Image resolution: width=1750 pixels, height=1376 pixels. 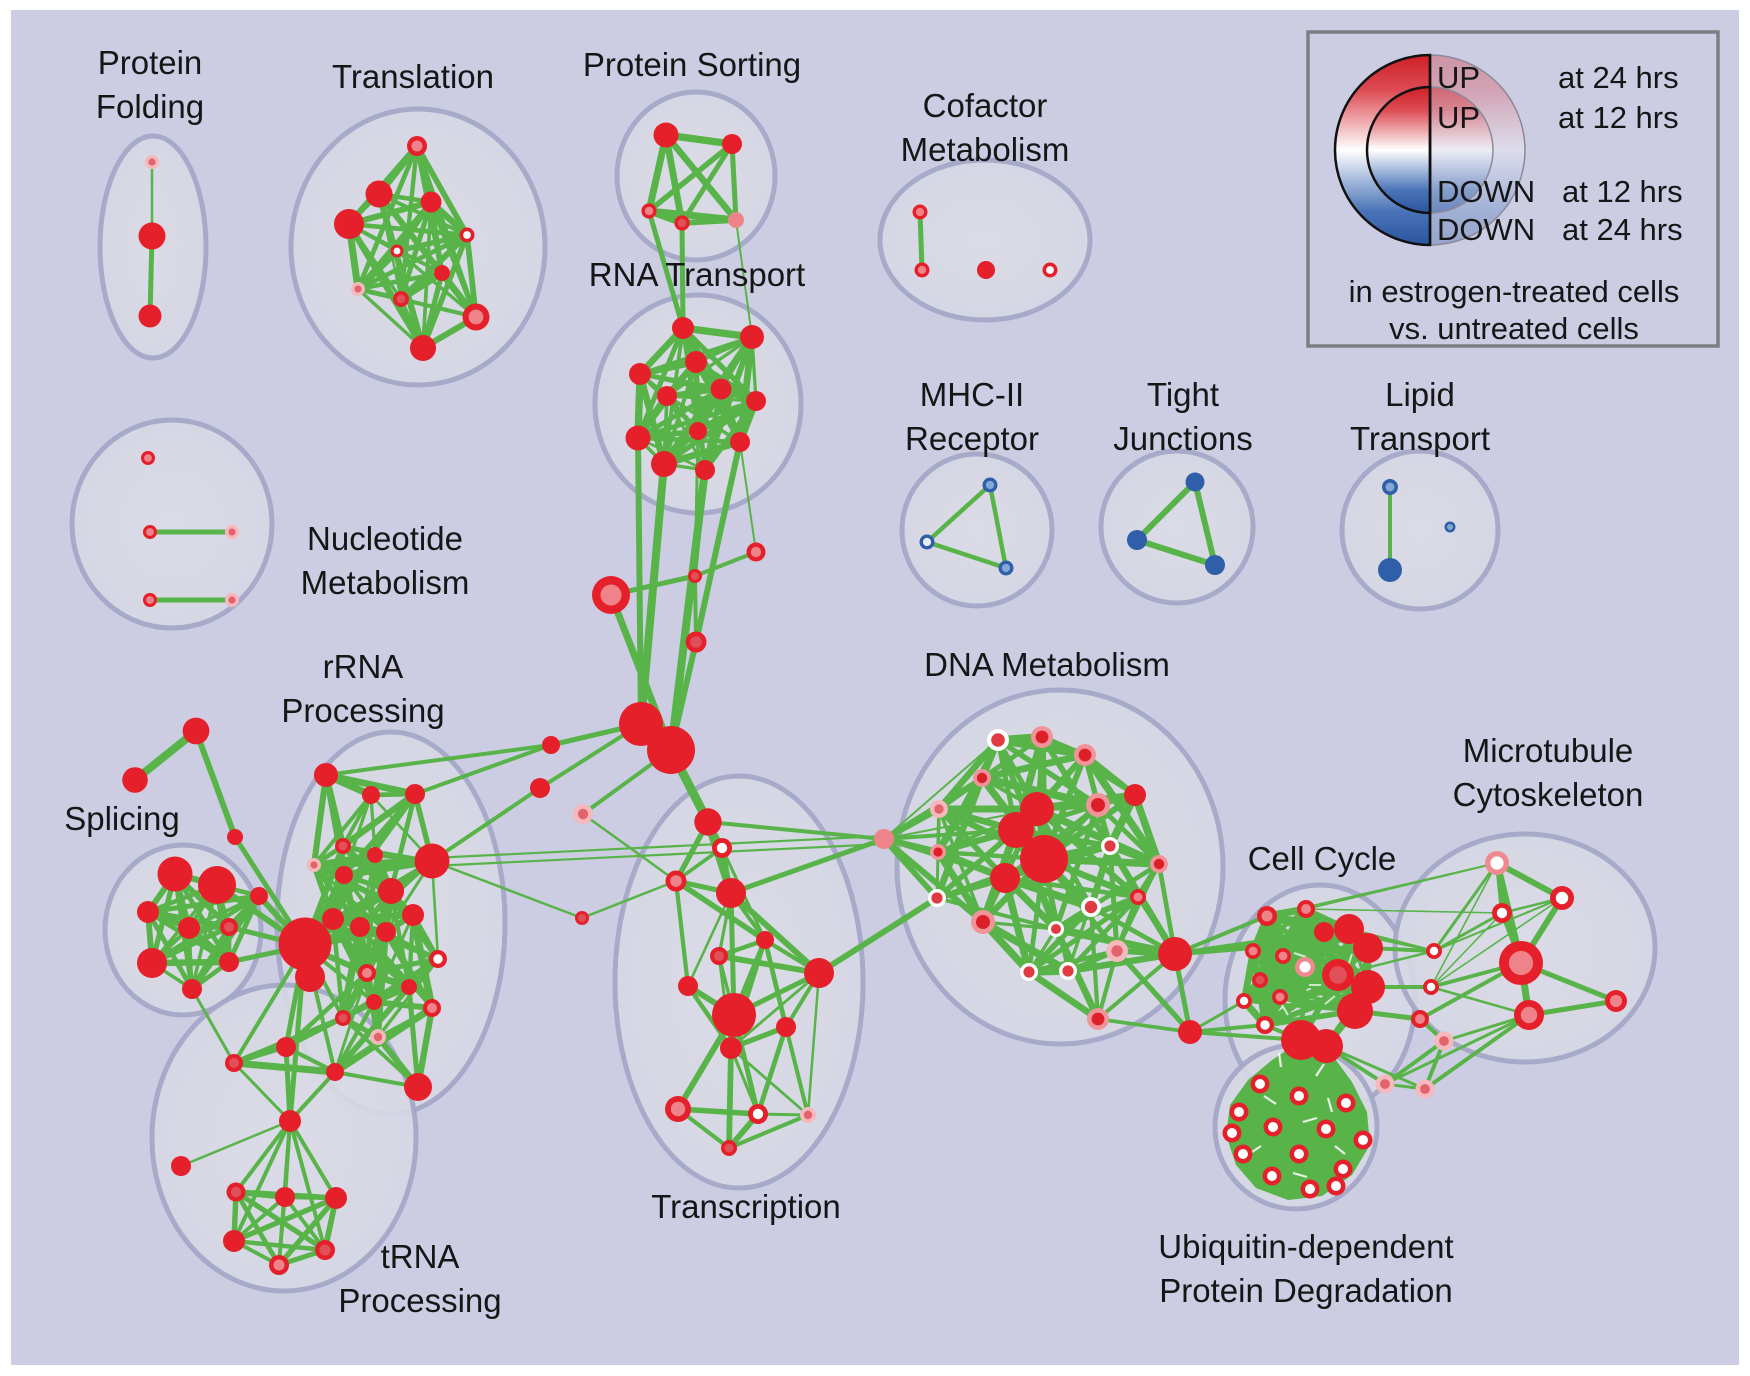 What do you see at coordinates (150, 106) in the screenshot?
I see `svg-text: Folding` at bounding box center [150, 106].